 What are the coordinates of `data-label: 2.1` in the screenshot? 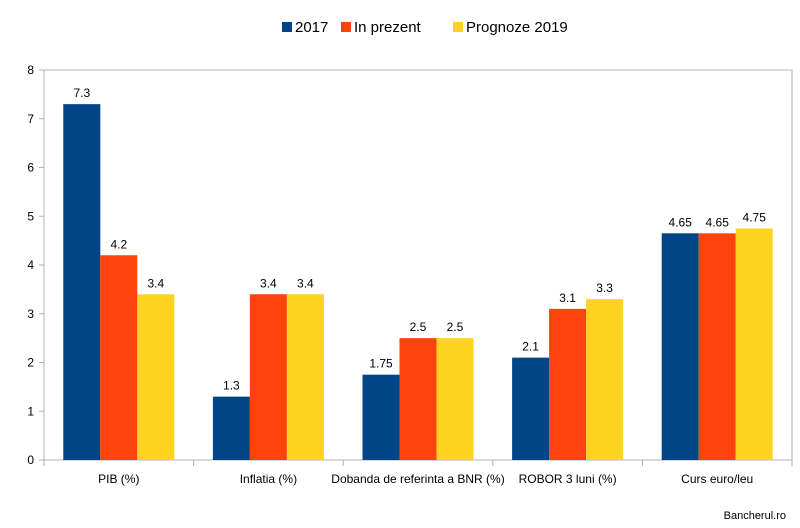 It's located at (530, 347).